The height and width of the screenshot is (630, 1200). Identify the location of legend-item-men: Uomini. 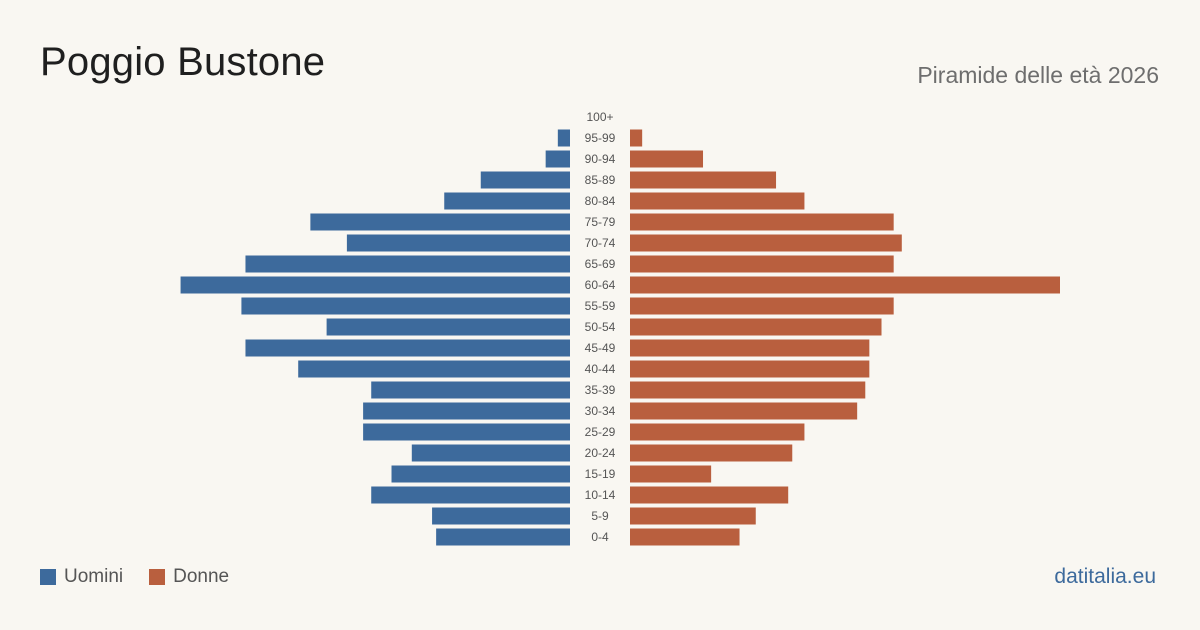
(81, 577).